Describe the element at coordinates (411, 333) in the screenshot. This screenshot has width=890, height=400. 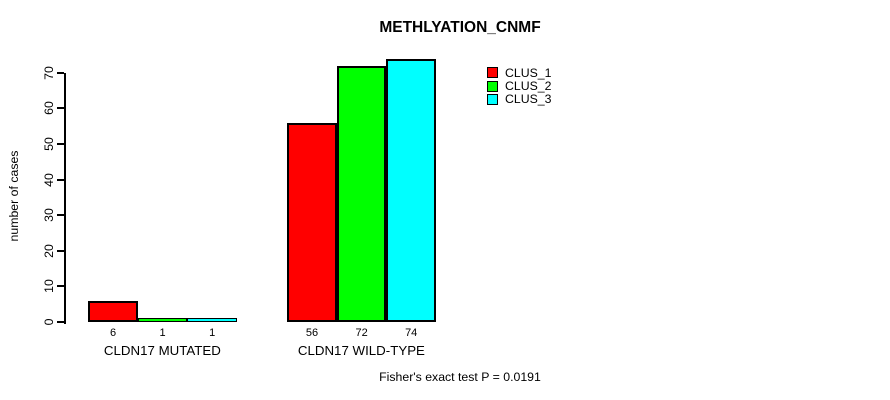
I see `bar-value-label: 74` at that location.